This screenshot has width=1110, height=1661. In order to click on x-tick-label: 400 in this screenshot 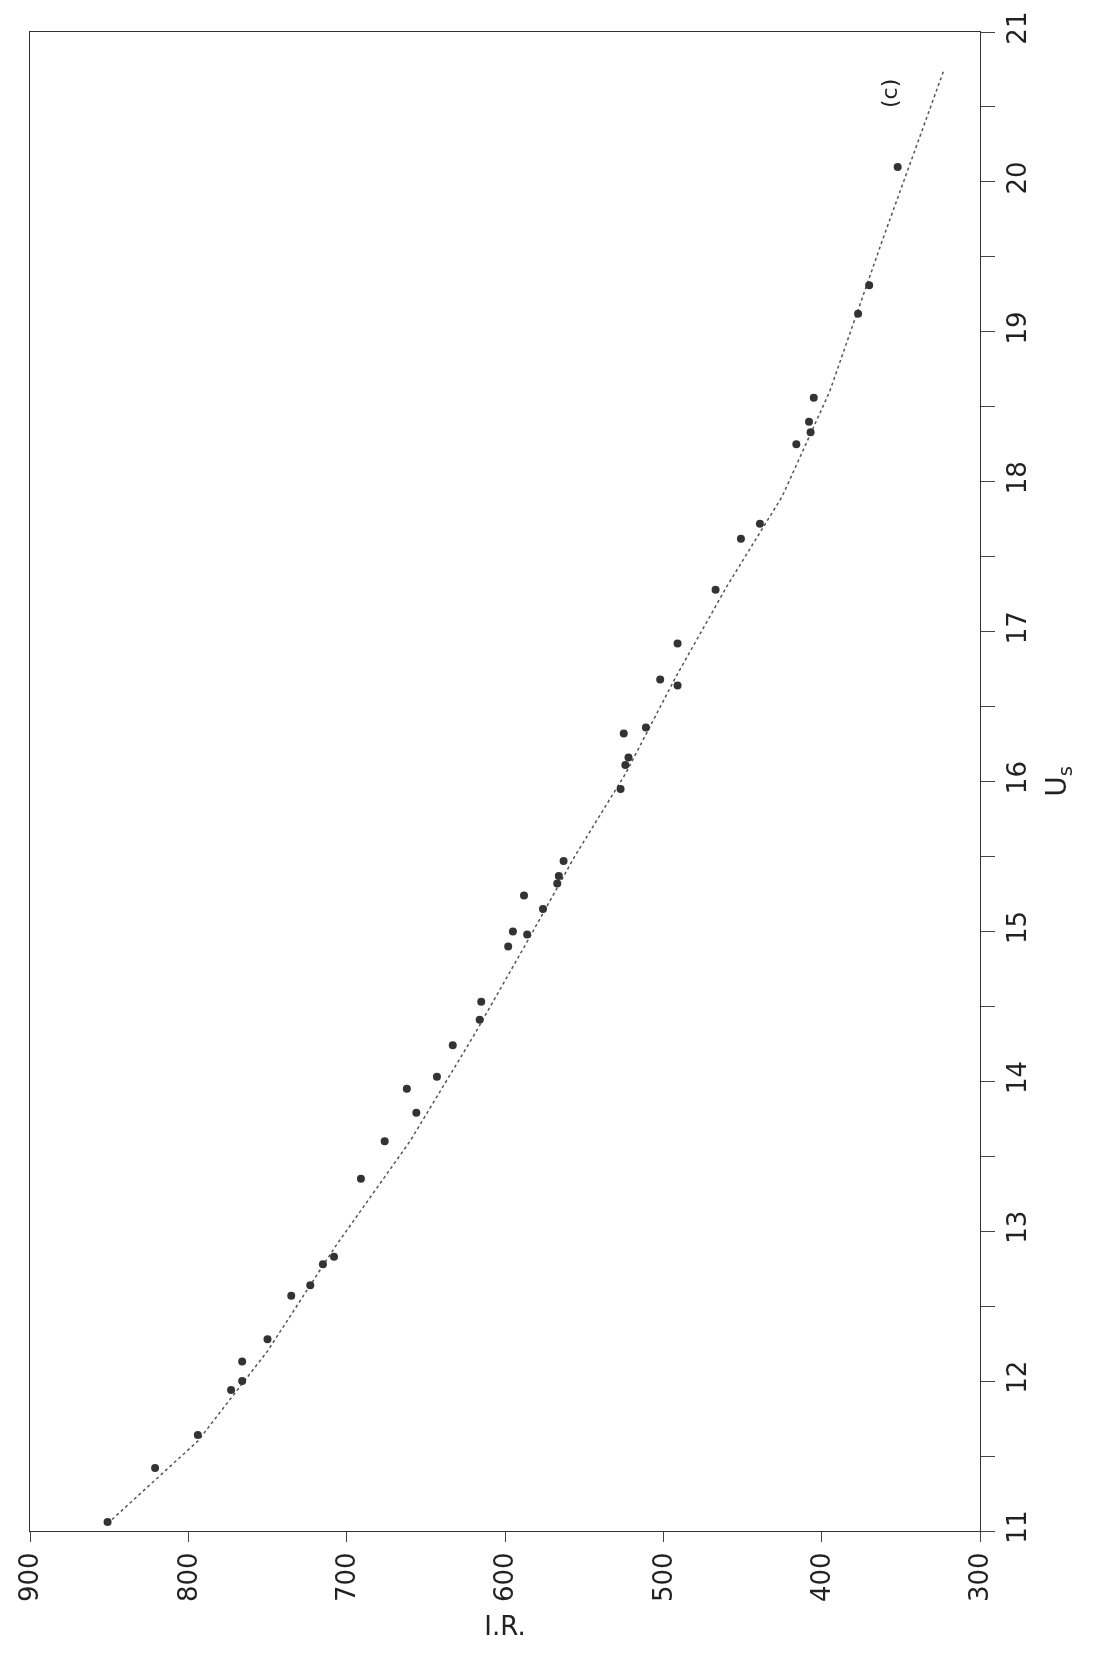, I will do `click(821, 1577)`.